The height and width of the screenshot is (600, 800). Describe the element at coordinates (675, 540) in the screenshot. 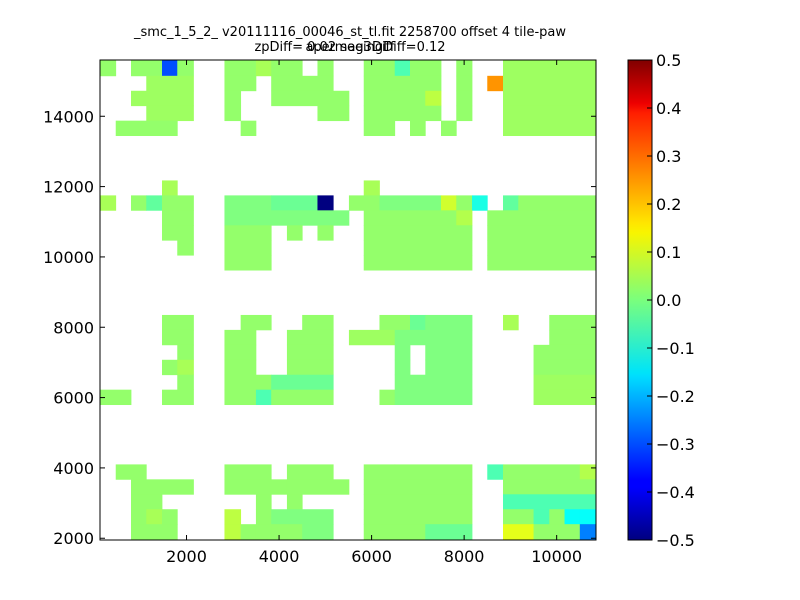

I see `colorbar-tick-label: −0.5` at that location.